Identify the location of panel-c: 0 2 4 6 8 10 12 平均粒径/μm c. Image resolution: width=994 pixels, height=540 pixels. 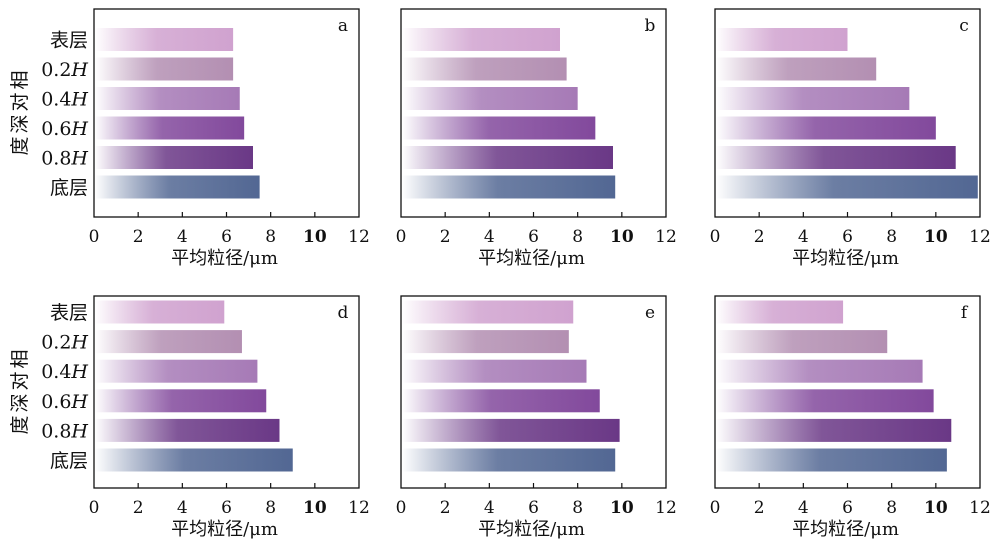
(850, 138).